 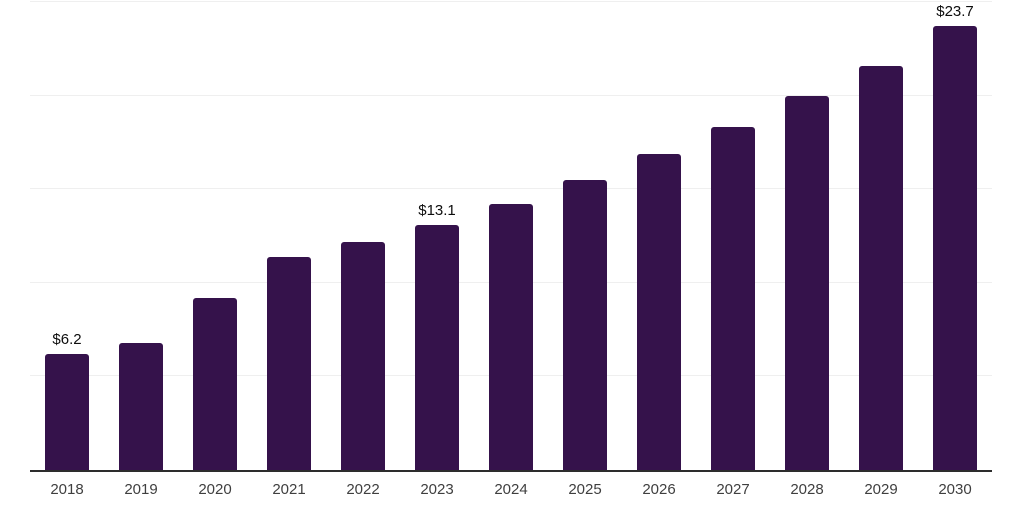 I want to click on bar-value-label: $13.1, so click(x=437, y=210).